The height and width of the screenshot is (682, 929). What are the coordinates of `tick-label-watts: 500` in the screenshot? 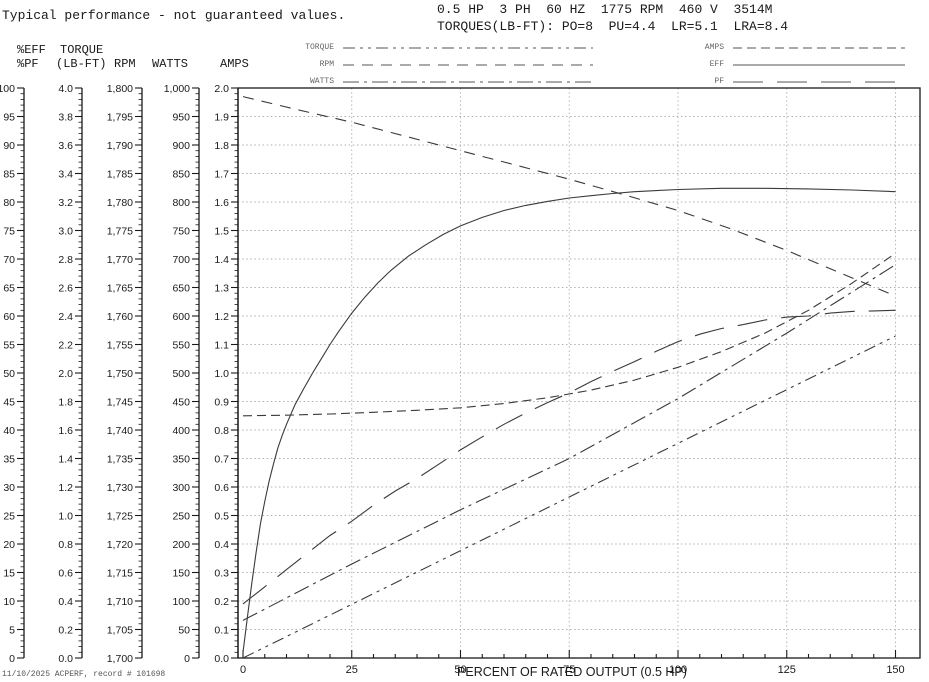 It's located at (181, 374).